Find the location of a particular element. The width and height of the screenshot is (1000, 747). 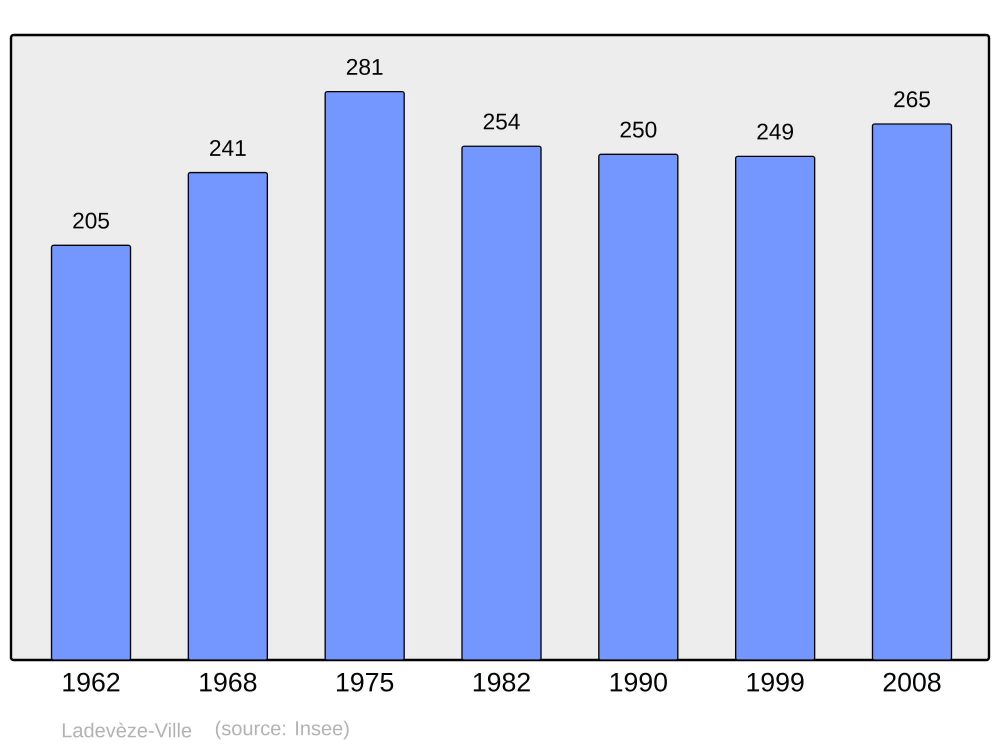

data-label: 241 is located at coordinates (228, 148).